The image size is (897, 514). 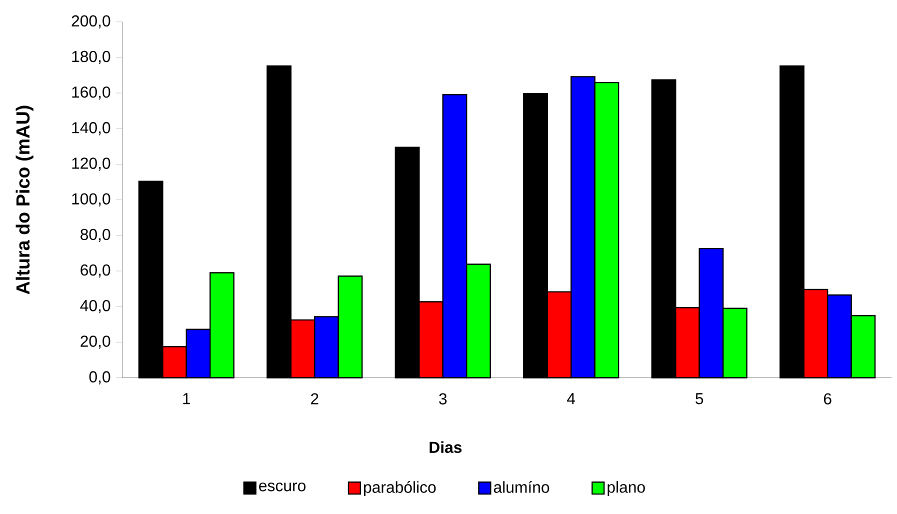 What do you see at coordinates (282, 487) in the screenshot?
I see `legend-label: escuro` at bounding box center [282, 487].